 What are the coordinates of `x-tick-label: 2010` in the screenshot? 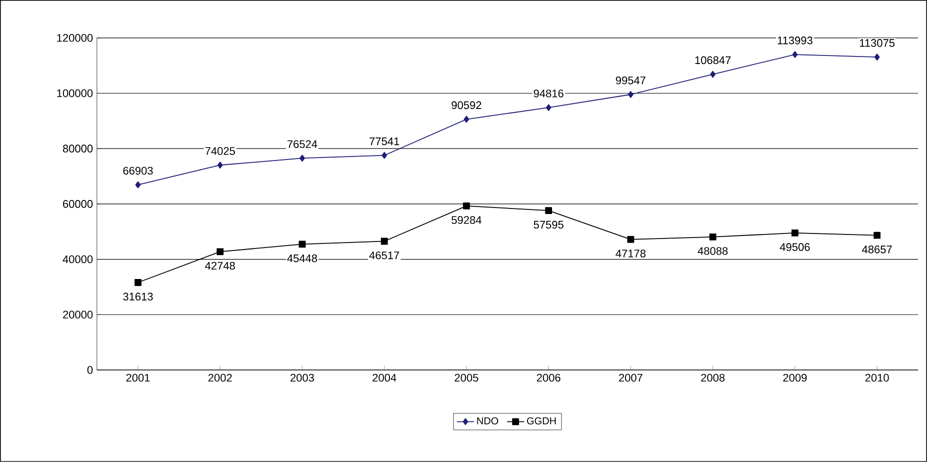 It's located at (877, 378).